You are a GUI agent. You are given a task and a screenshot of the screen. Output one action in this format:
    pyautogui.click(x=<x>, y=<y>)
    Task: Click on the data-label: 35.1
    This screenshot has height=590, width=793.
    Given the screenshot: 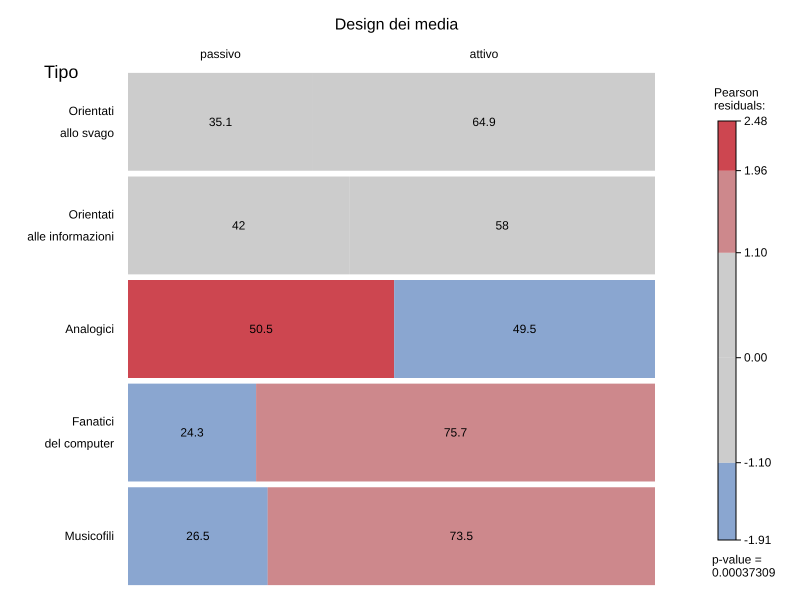 What is the action you would take?
    pyautogui.click(x=220, y=121)
    